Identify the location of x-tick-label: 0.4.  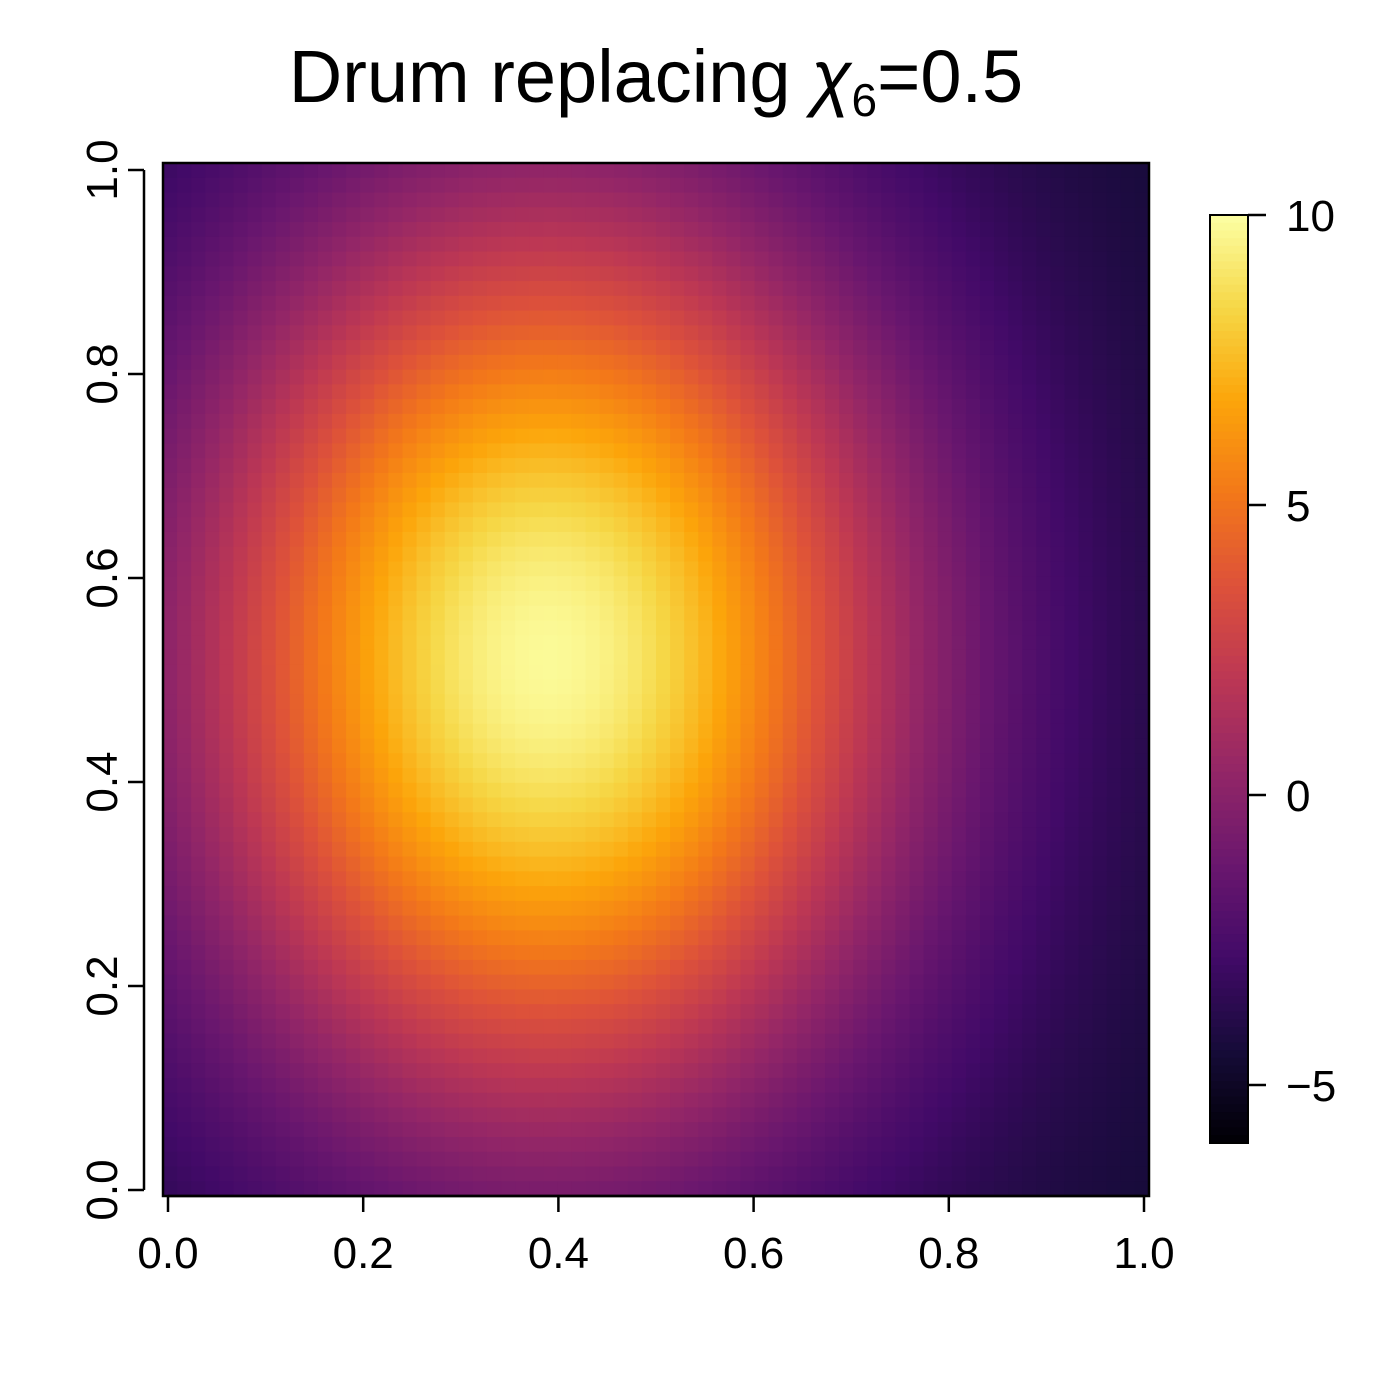
(558, 1253).